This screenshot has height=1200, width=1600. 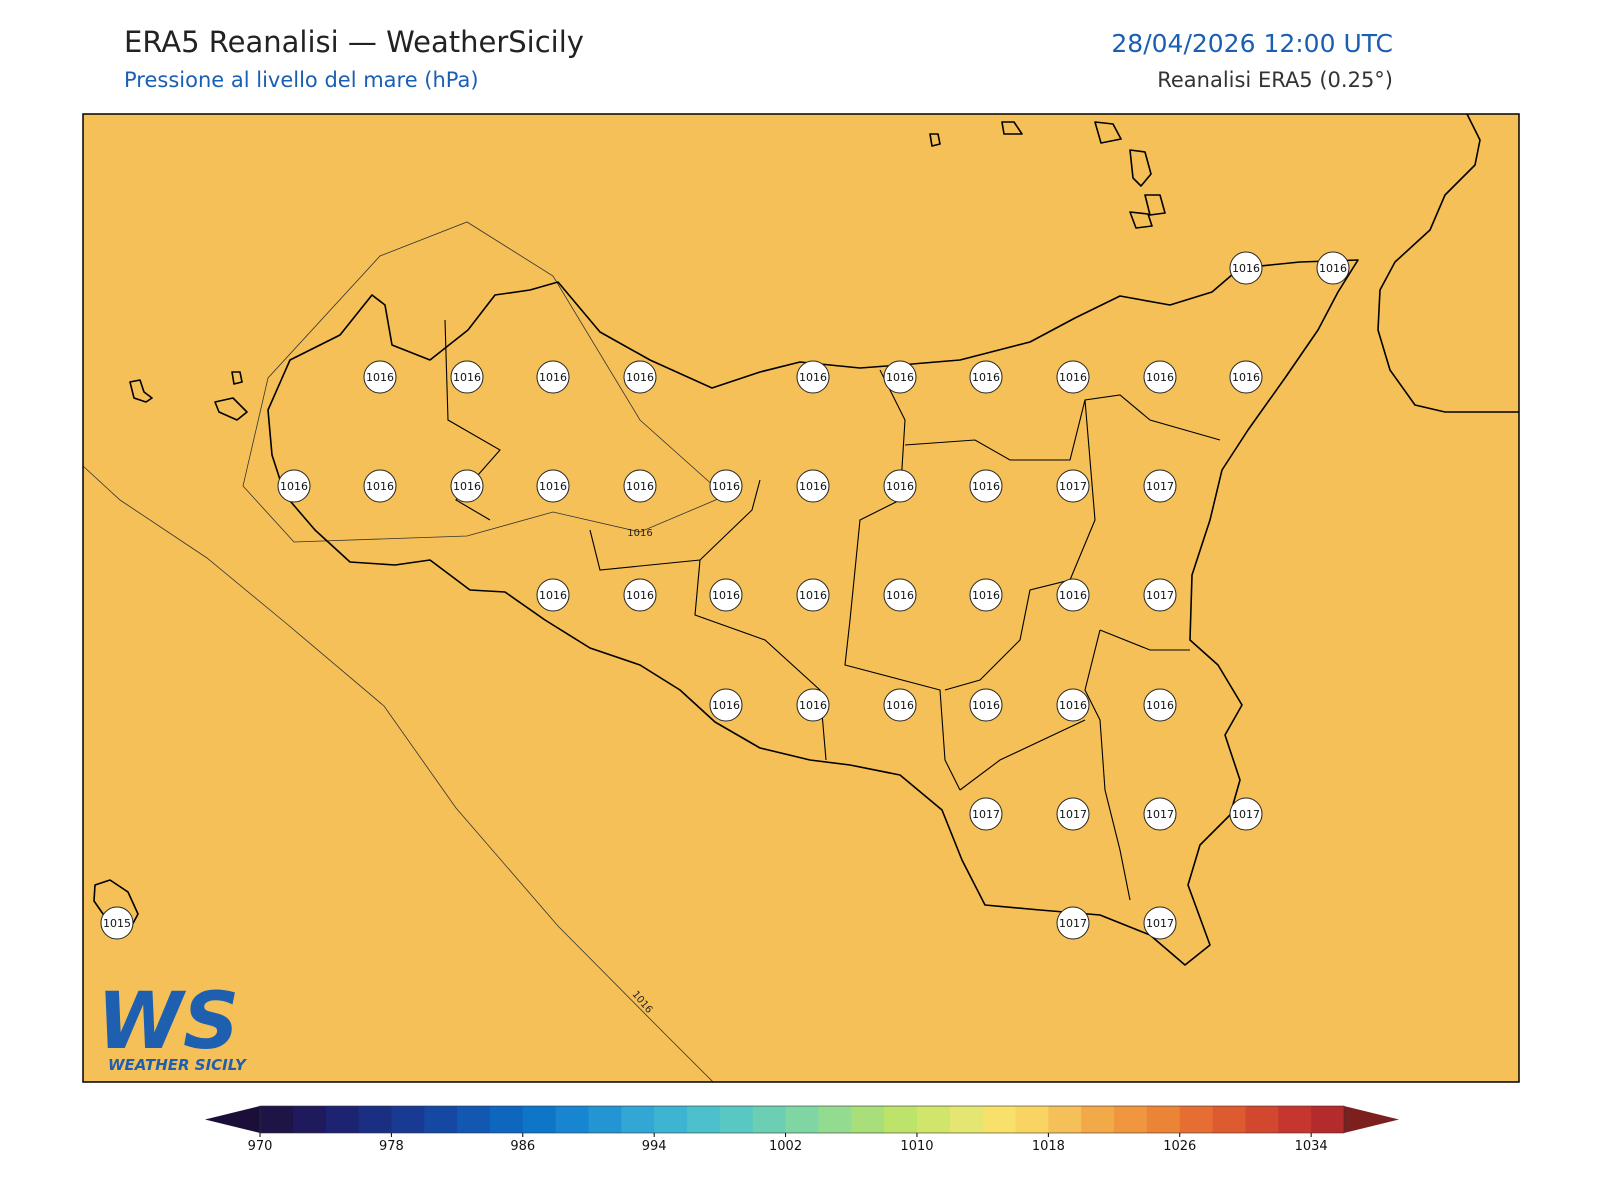 What do you see at coordinates (260, 1146) in the screenshot?
I see `colorbar-tick-label: 970` at bounding box center [260, 1146].